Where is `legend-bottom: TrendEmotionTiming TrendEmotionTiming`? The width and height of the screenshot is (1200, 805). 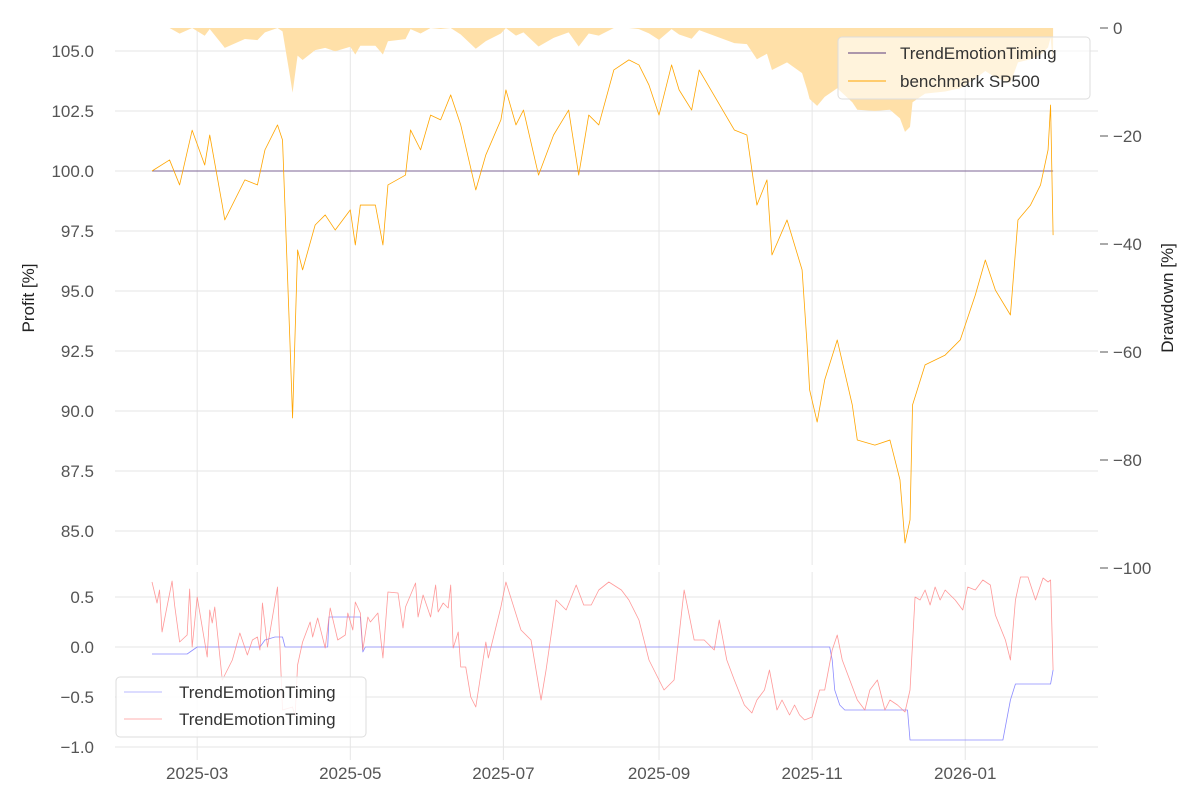
legend-bottom: TrendEmotionTiming TrendEmotionTiming is located at coordinates (241, 707).